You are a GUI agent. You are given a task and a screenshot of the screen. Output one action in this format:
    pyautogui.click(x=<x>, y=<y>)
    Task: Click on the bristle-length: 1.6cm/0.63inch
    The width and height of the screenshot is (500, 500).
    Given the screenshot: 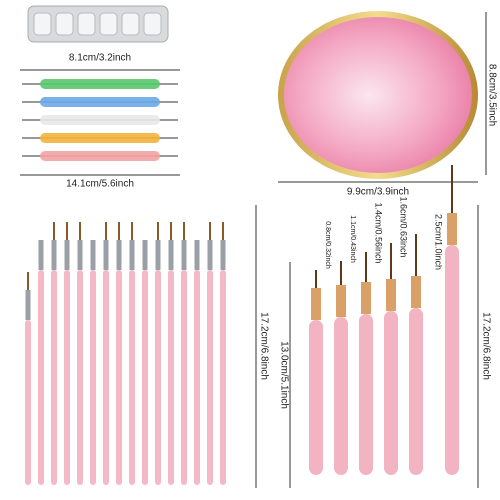 What is the action you would take?
    pyautogui.click(x=404, y=226)
    